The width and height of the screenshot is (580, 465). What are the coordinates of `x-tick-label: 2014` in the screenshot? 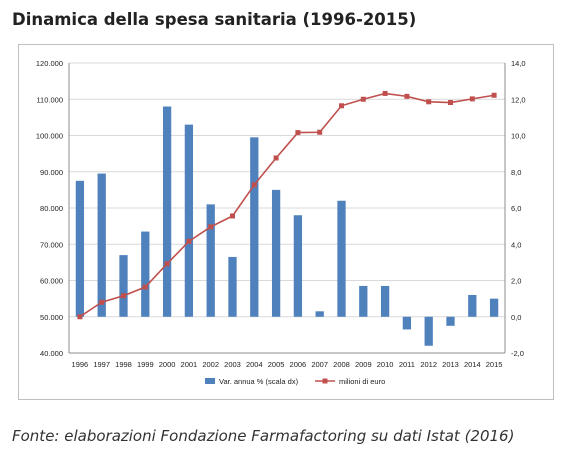 It's located at (472, 364).